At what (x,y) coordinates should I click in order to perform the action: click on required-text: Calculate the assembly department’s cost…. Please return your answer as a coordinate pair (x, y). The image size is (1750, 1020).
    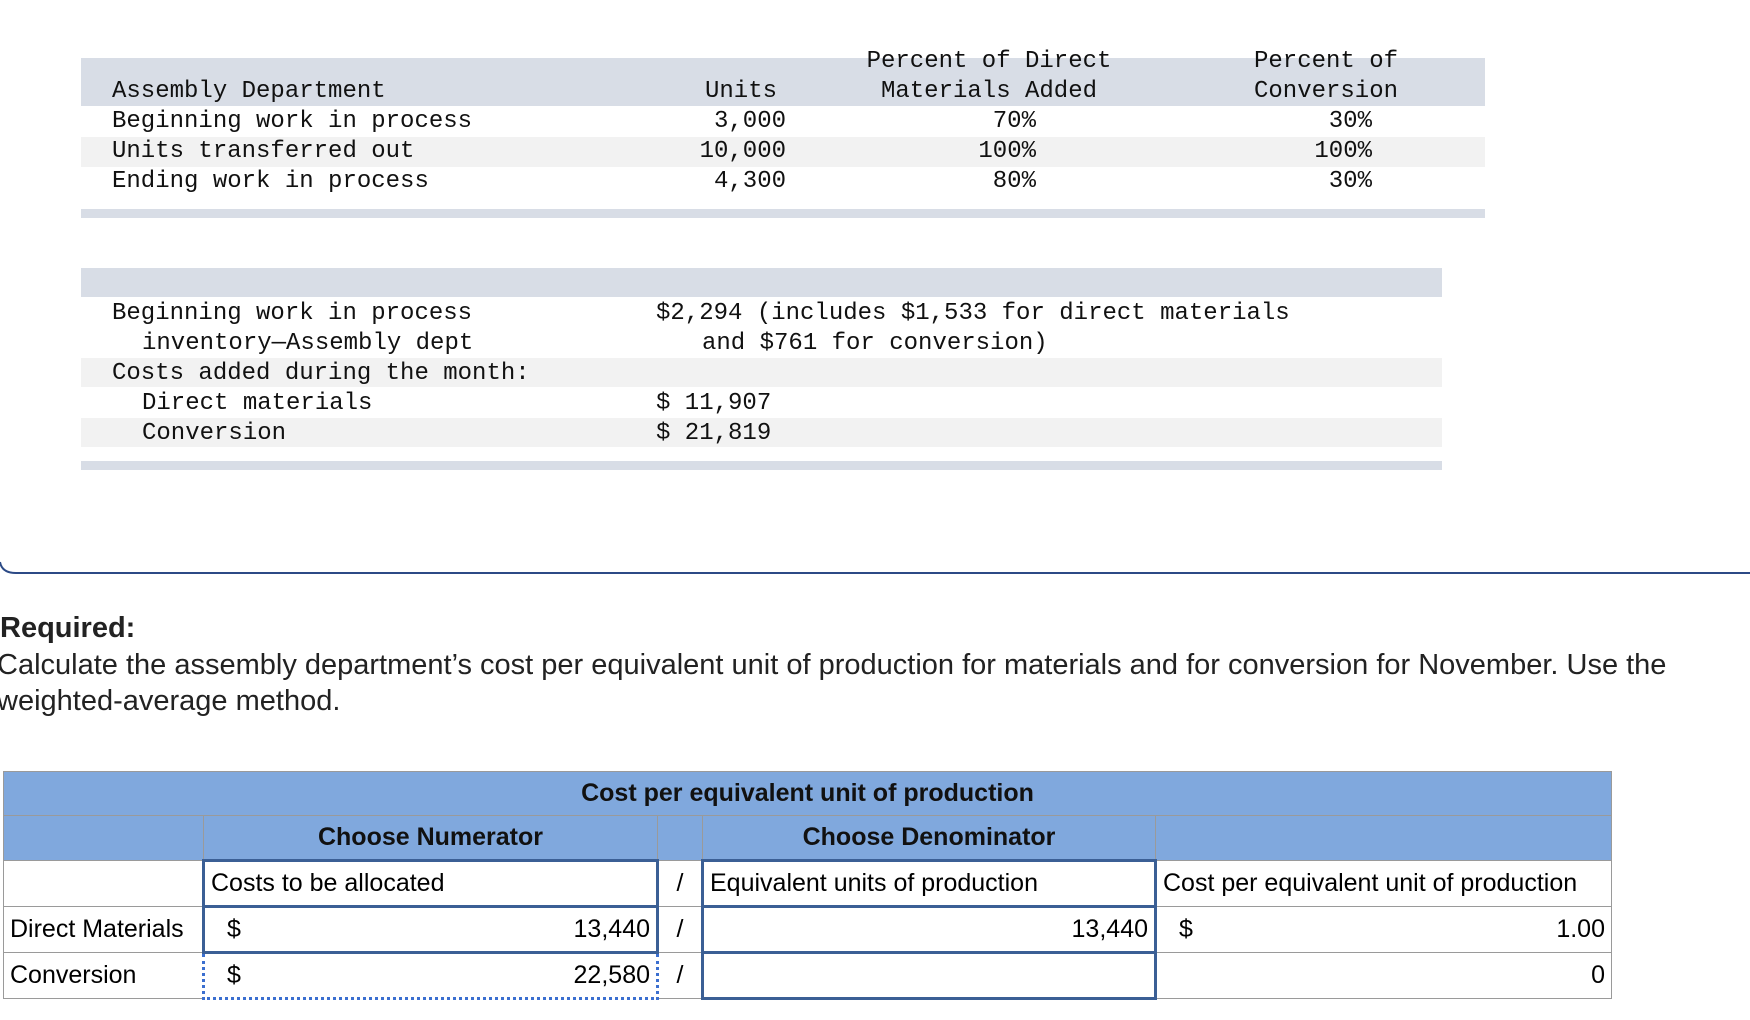
    Looking at the image, I should click on (833, 683).